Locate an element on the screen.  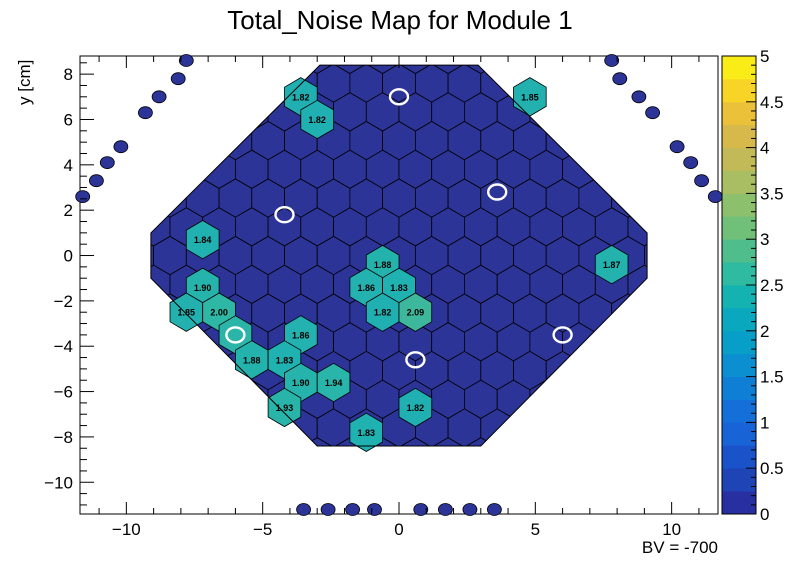
x-tick-label: 0 is located at coordinates (398, 529).